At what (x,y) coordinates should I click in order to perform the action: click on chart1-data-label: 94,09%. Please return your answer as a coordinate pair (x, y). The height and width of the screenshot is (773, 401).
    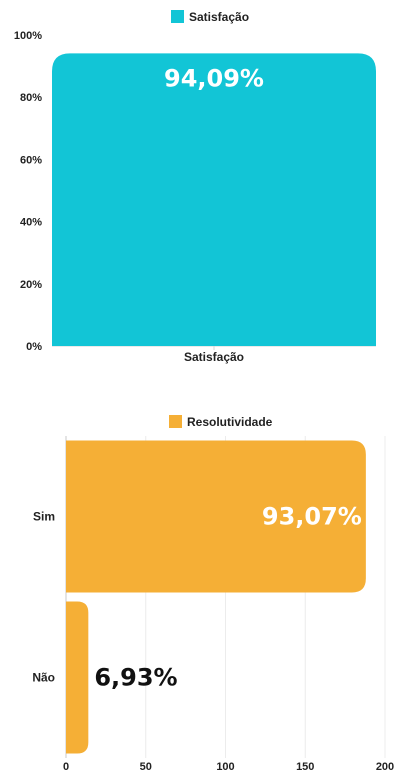
    Looking at the image, I should click on (214, 78).